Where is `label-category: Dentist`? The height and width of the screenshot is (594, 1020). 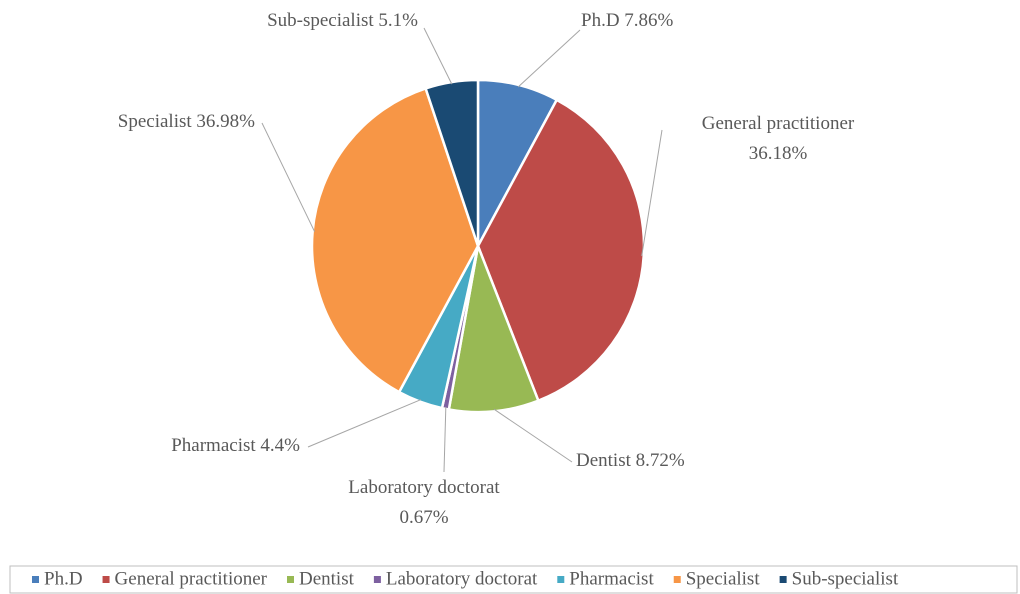
label-category: Dentist is located at coordinates (604, 460).